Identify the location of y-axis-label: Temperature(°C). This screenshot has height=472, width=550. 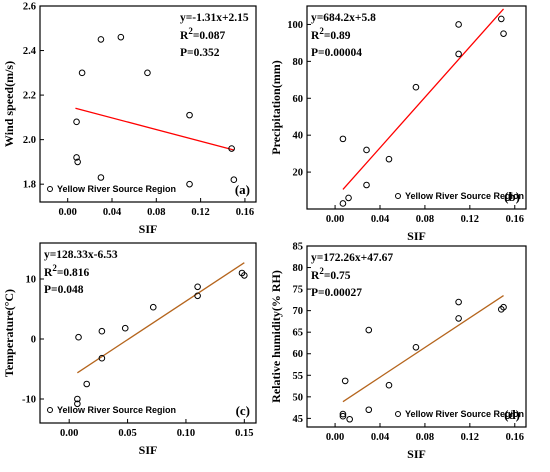
(9, 333).